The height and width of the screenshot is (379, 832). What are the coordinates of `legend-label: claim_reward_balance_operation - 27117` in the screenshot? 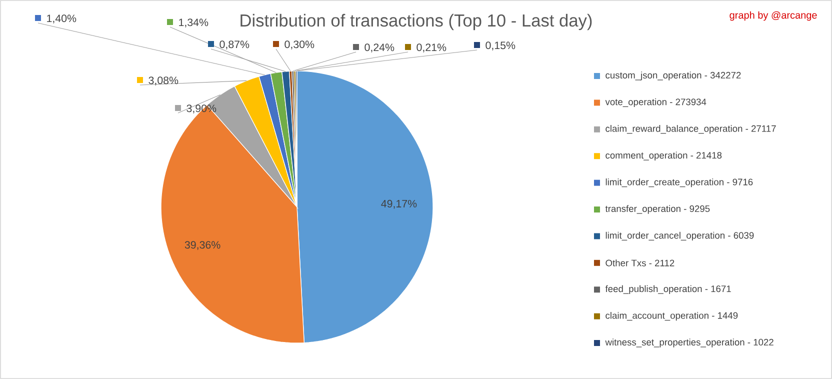 It's located at (691, 129).